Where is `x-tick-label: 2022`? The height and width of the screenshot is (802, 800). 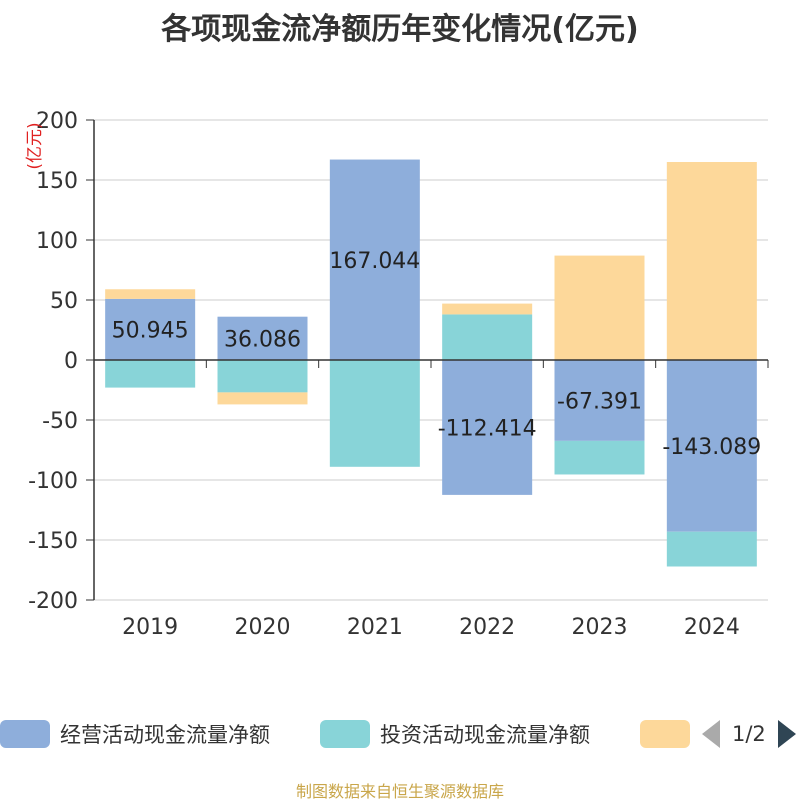 x-tick-label: 2022 is located at coordinates (487, 627).